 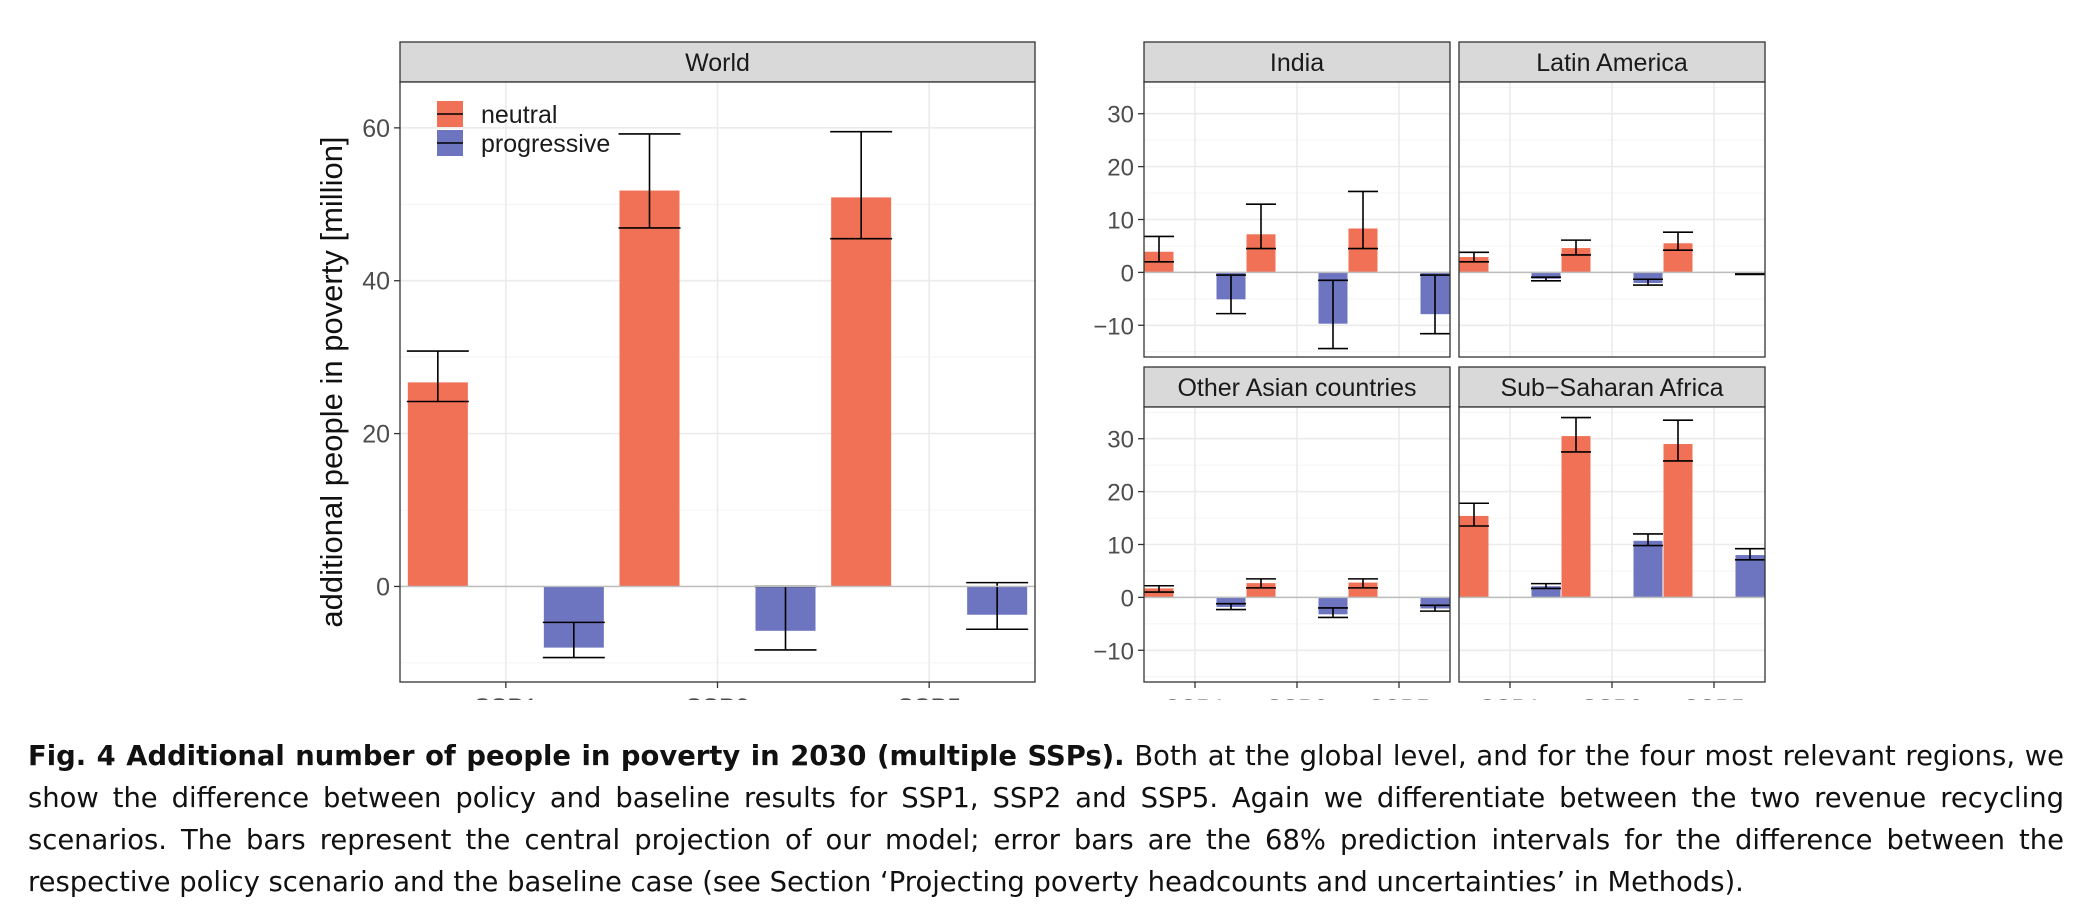 I want to click on panel-strip-india, so click(x=1297, y=62).